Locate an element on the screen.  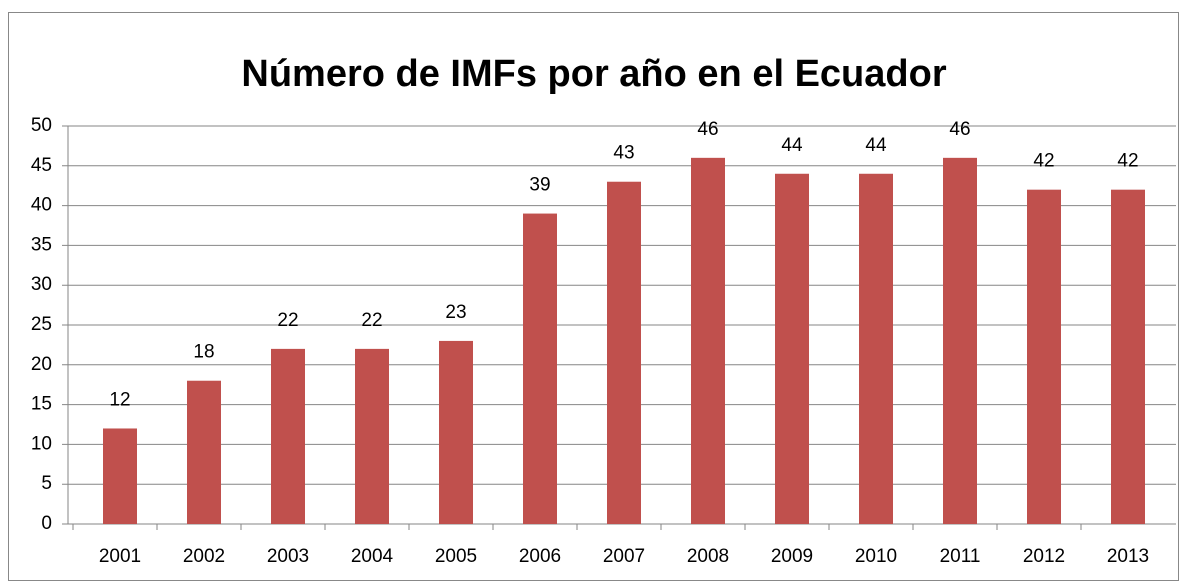
y-tick-label: 45 is located at coordinates (41, 165).